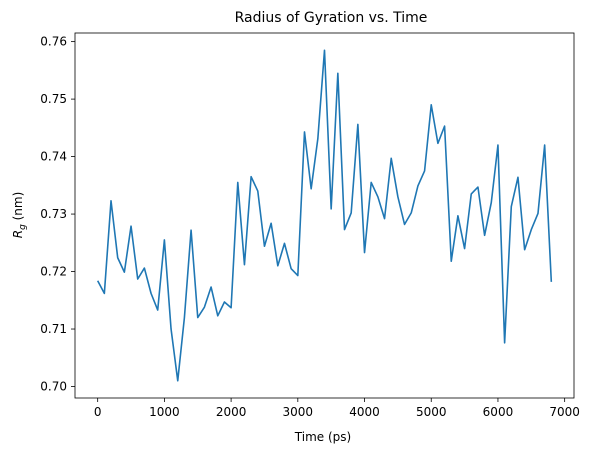  I want to click on y-axis-label: Rg (nm), so click(19, 215).